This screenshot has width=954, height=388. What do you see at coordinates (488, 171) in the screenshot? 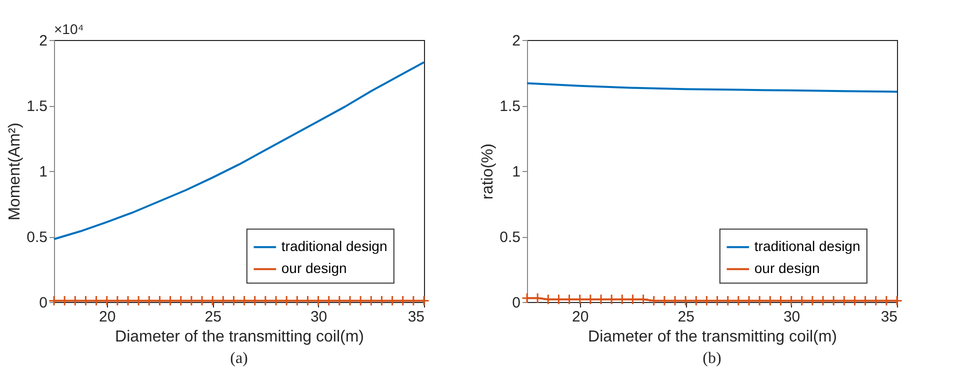
I see `y-axis-title: ratio(%)` at bounding box center [488, 171].